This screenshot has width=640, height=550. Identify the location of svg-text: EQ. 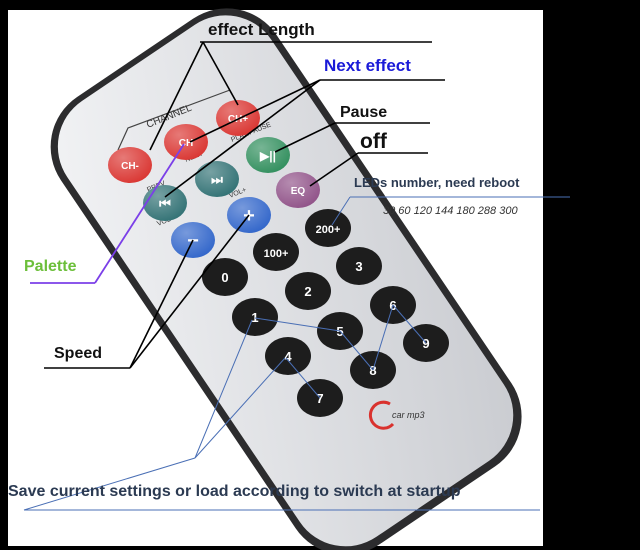
(298, 191).